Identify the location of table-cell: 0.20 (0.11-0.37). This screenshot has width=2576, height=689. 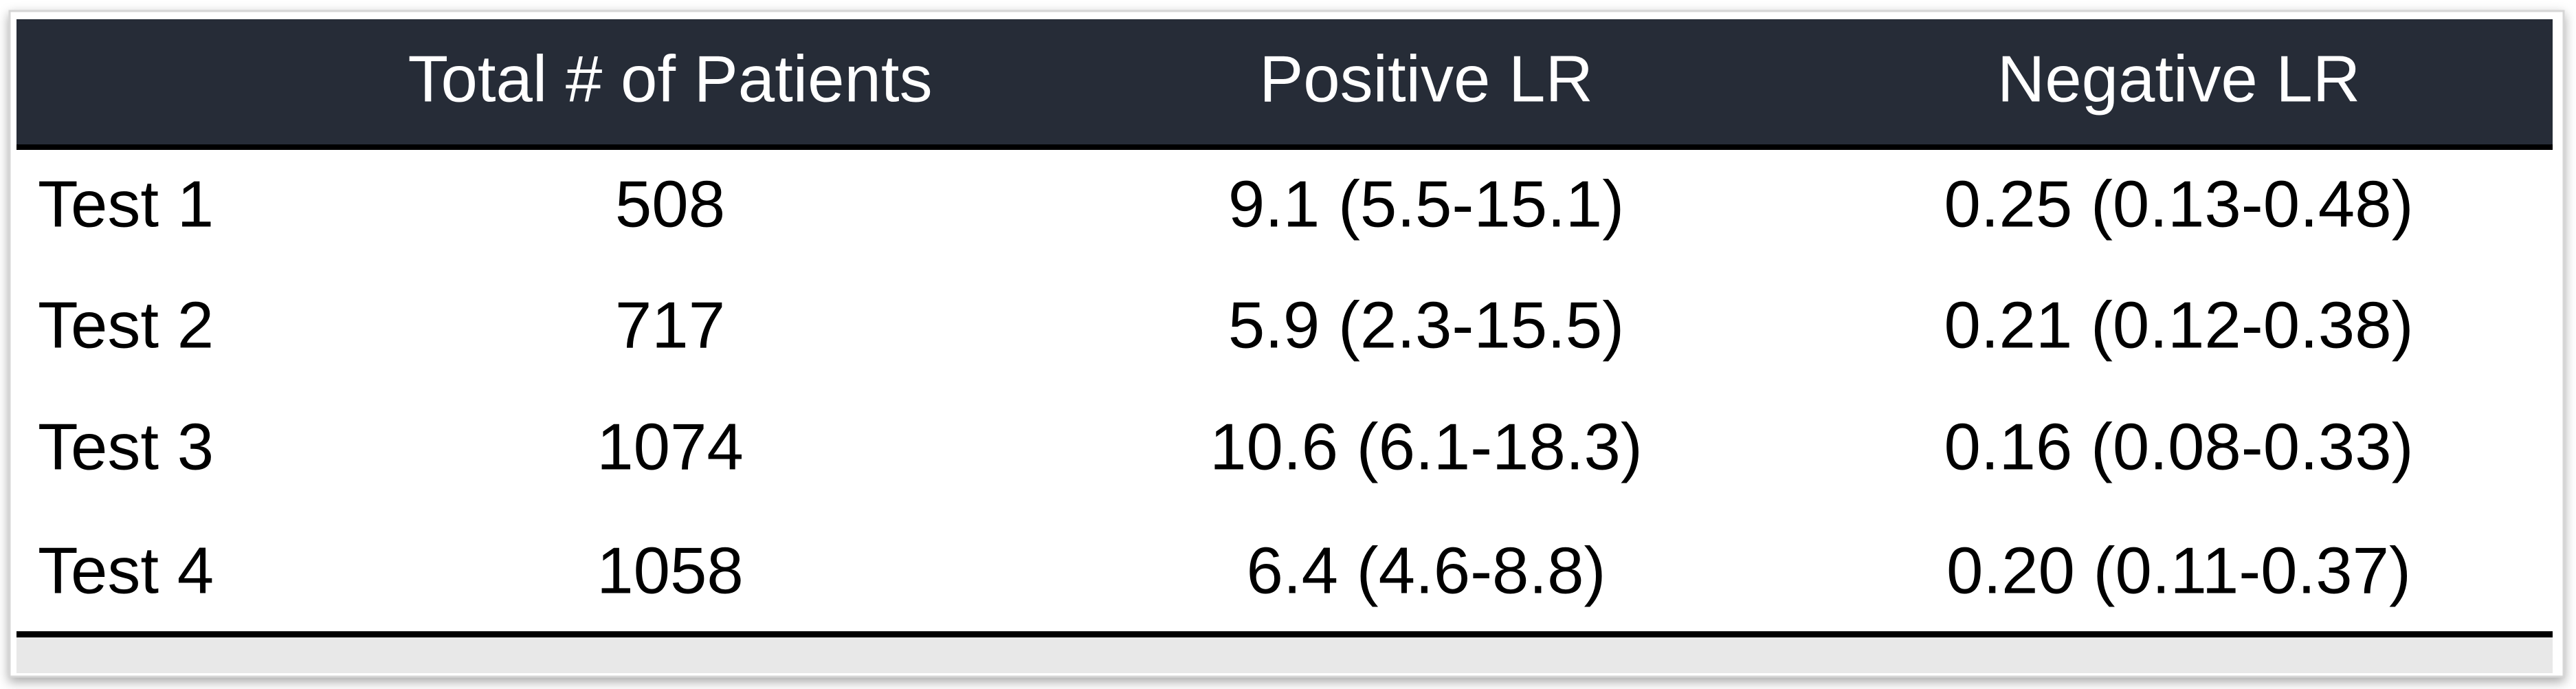
(2178, 570).